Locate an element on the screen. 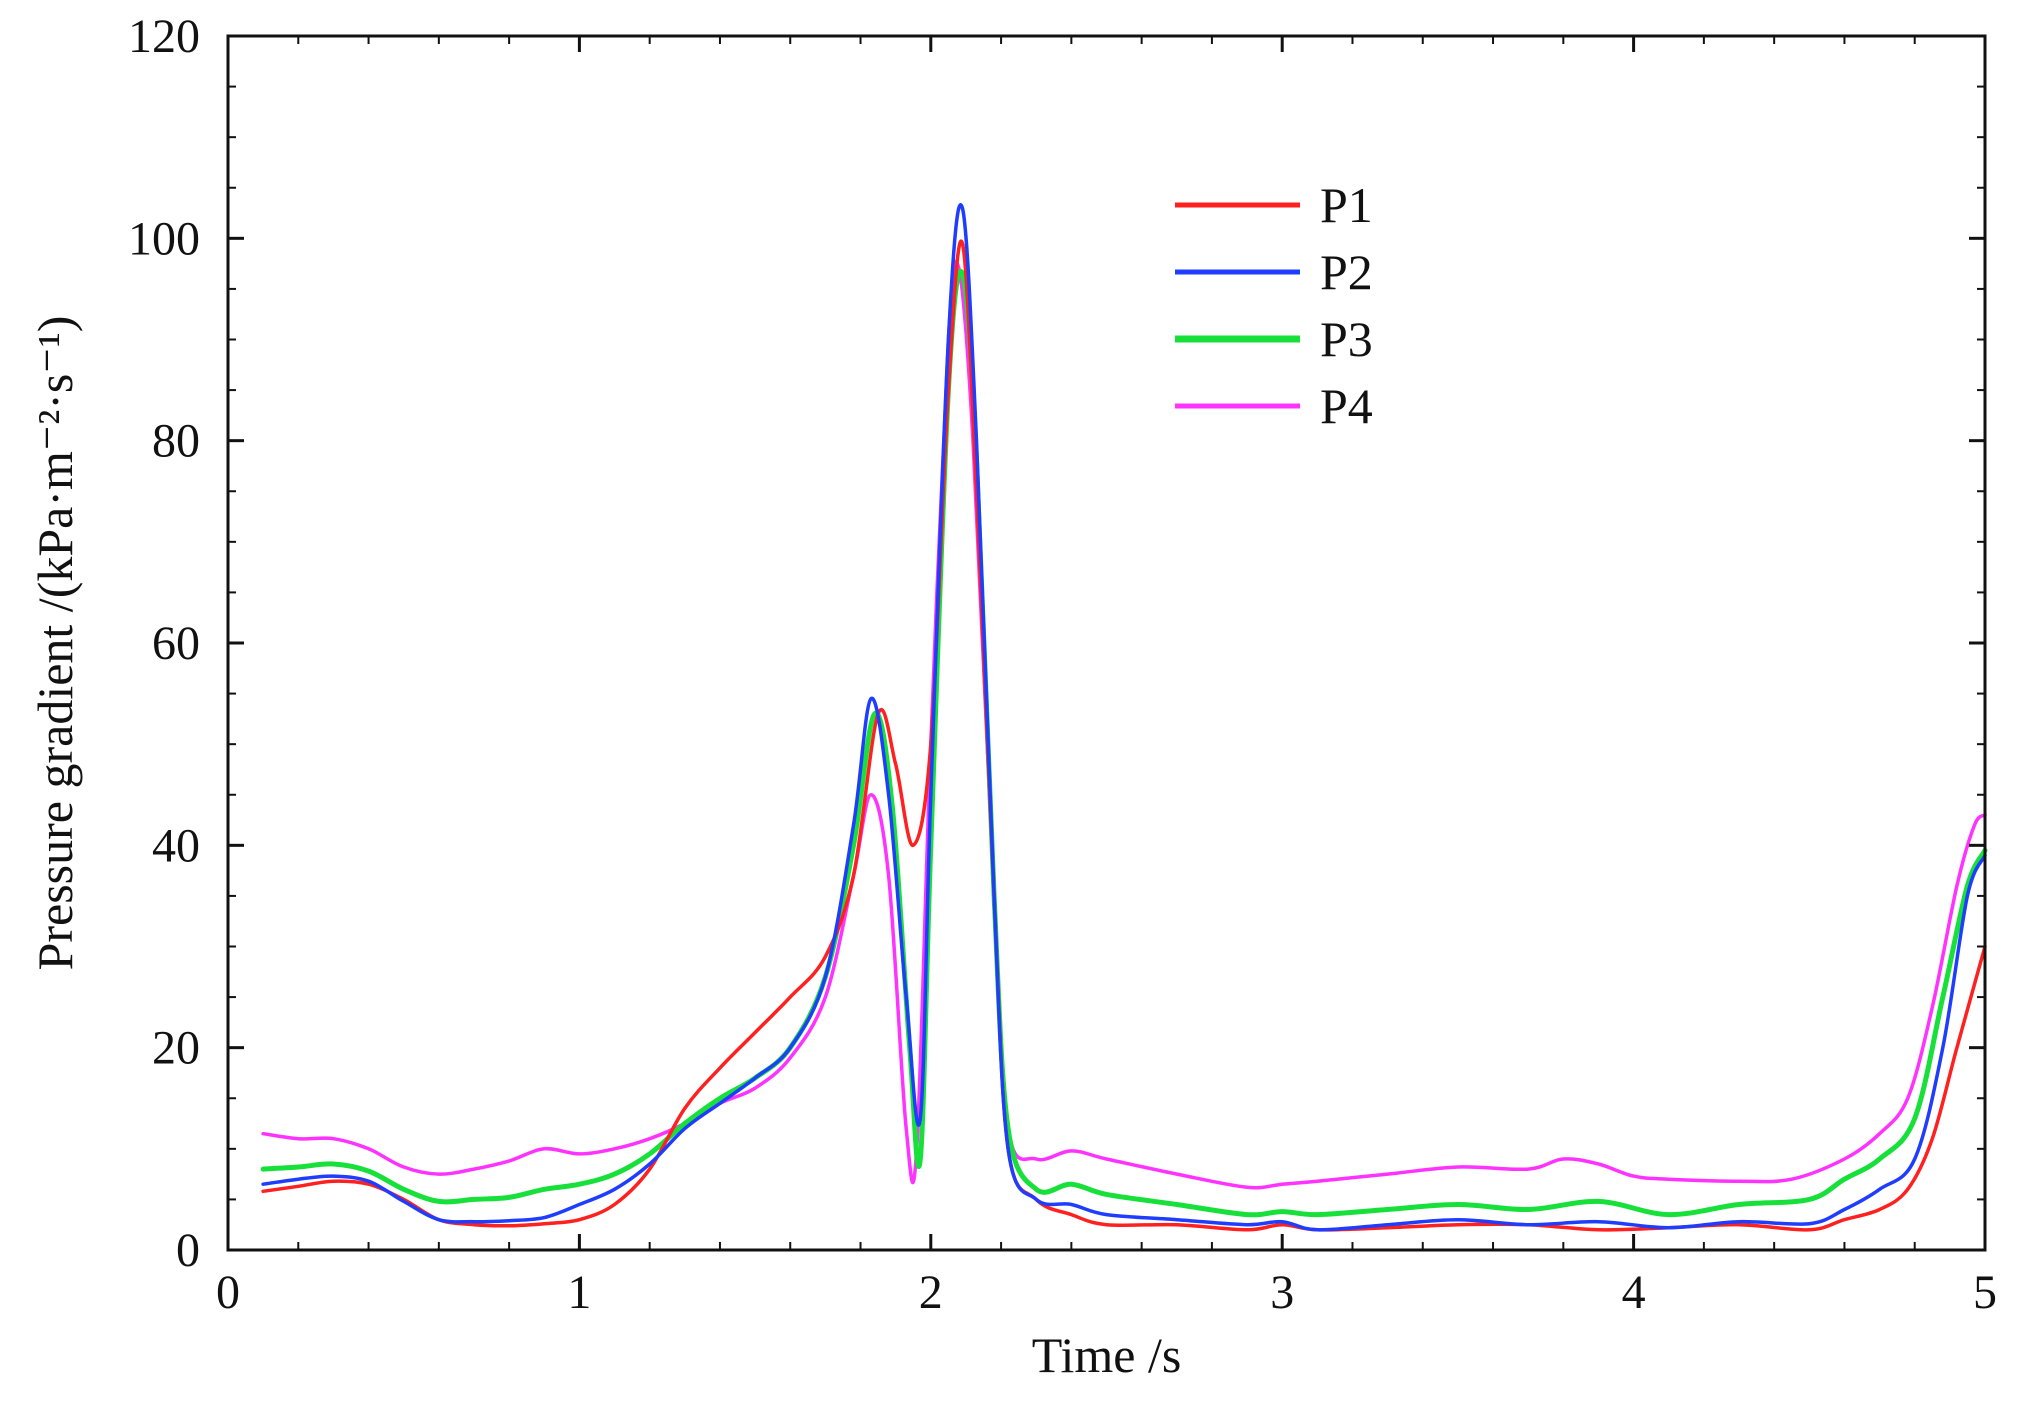 The height and width of the screenshot is (1413, 2025). y-tick-label: 0 is located at coordinates (188, 1250).